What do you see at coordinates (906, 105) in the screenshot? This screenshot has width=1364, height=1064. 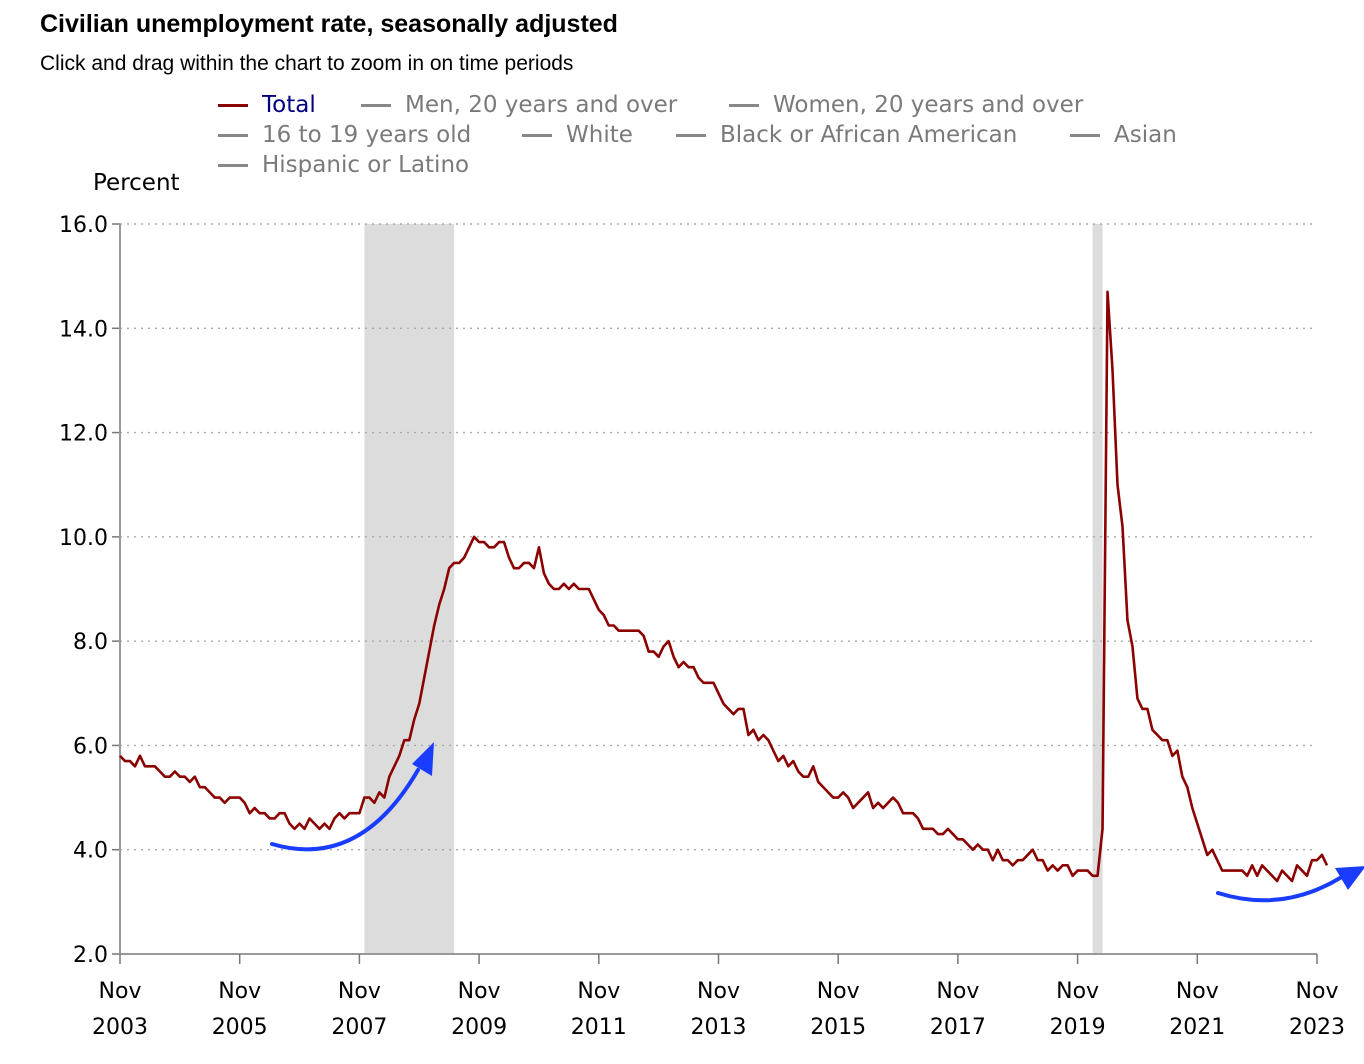 I see `legend-item-women: Women, 20 years and over` at bounding box center [906, 105].